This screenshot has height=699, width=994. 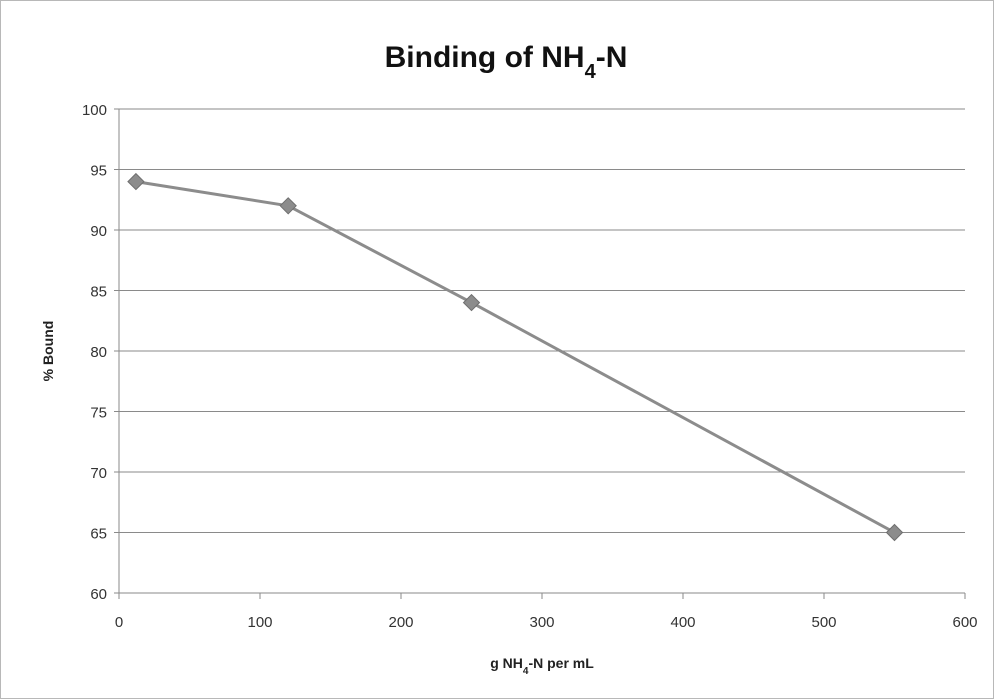 I want to click on chart-title-main: Binding of NH, so click(x=485, y=57).